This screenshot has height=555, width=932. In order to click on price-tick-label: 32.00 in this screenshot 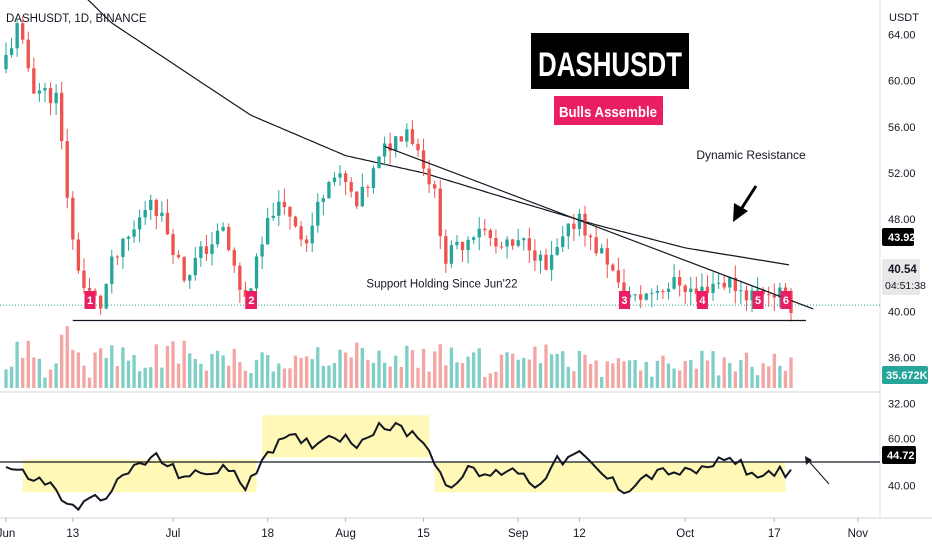, I will do `click(902, 405)`.